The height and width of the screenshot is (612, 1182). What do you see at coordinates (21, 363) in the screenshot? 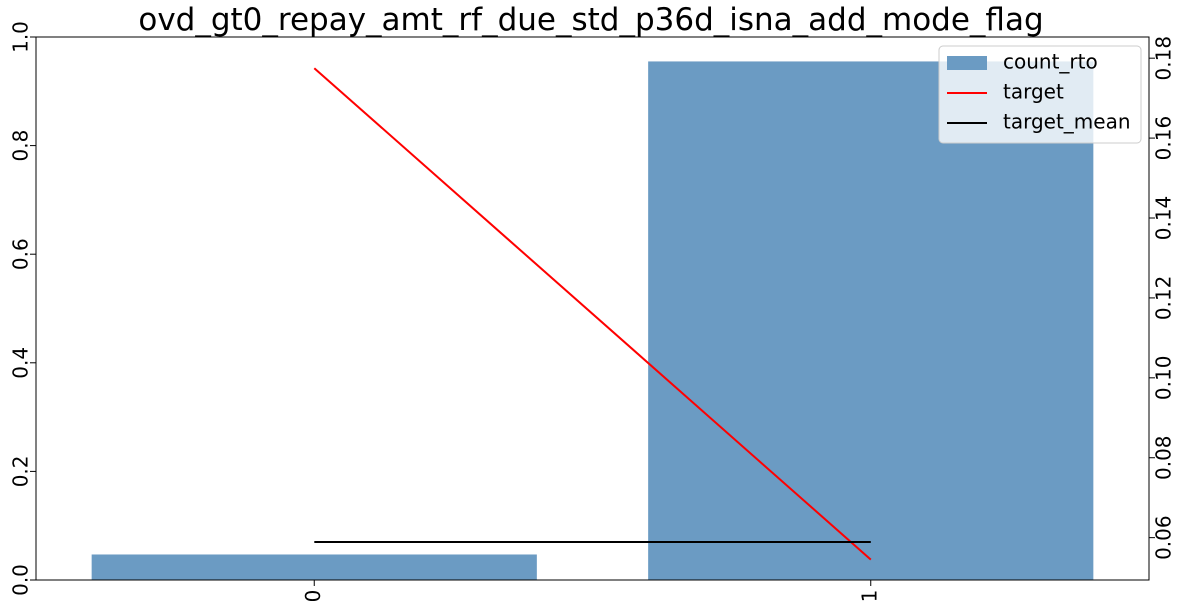
I see `y-left-tick-label: 0.4` at bounding box center [21, 363].